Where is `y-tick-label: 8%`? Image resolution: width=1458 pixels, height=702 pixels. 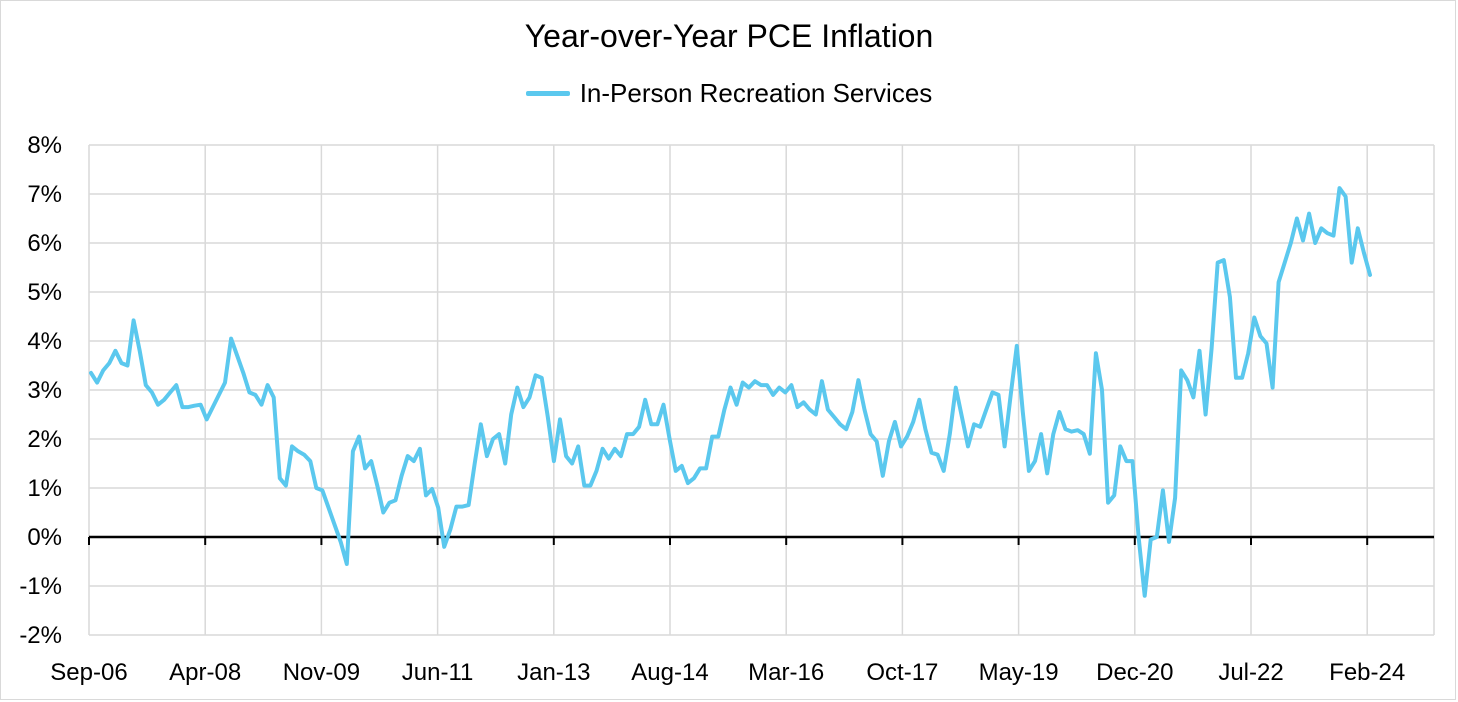
y-tick-label: 8% is located at coordinates (44, 145).